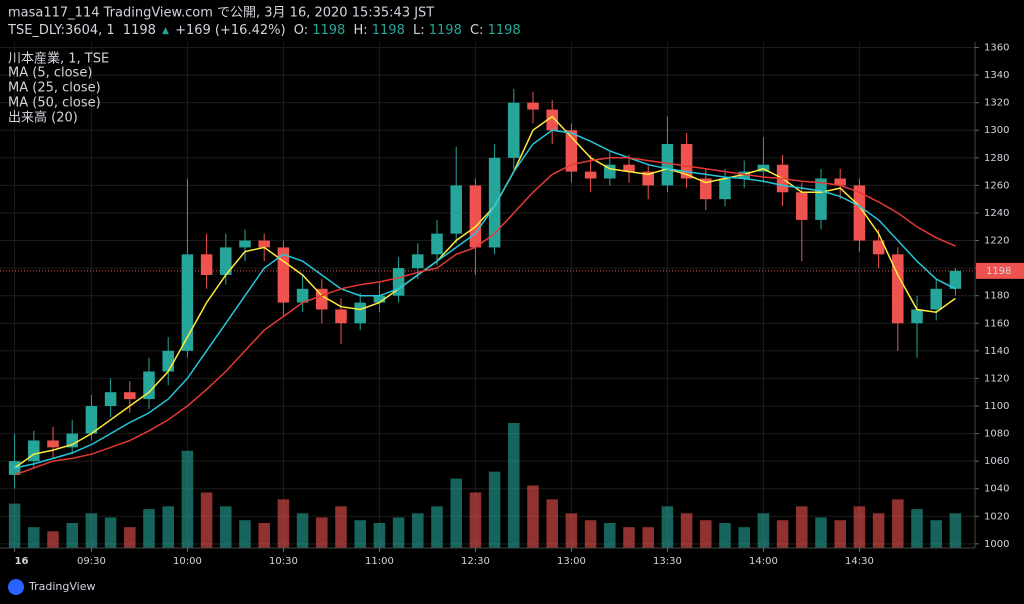 The width and height of the screenshot is (1024, 604). Describe the element at coordinates (283, 561) in the screenshot. I see `x-tick-label: 10:30` at that location.